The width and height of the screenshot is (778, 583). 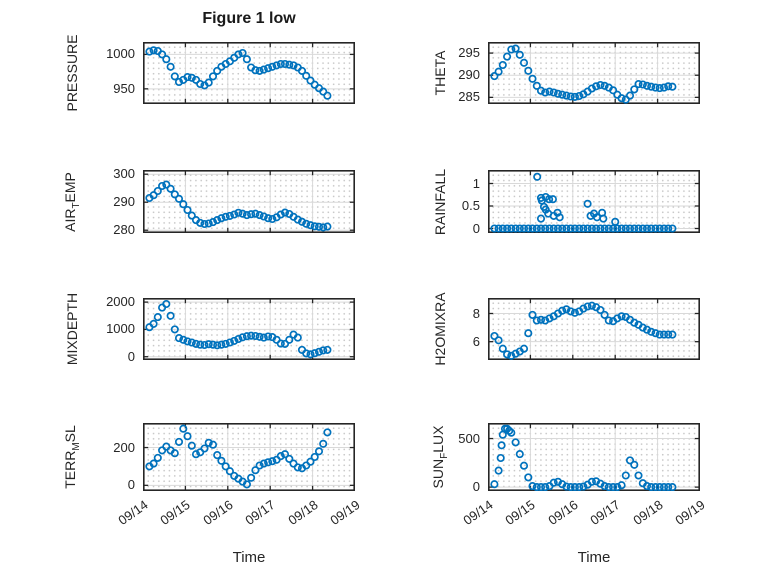 I want to click on plot-area-theta, so click(x=594, y=73).